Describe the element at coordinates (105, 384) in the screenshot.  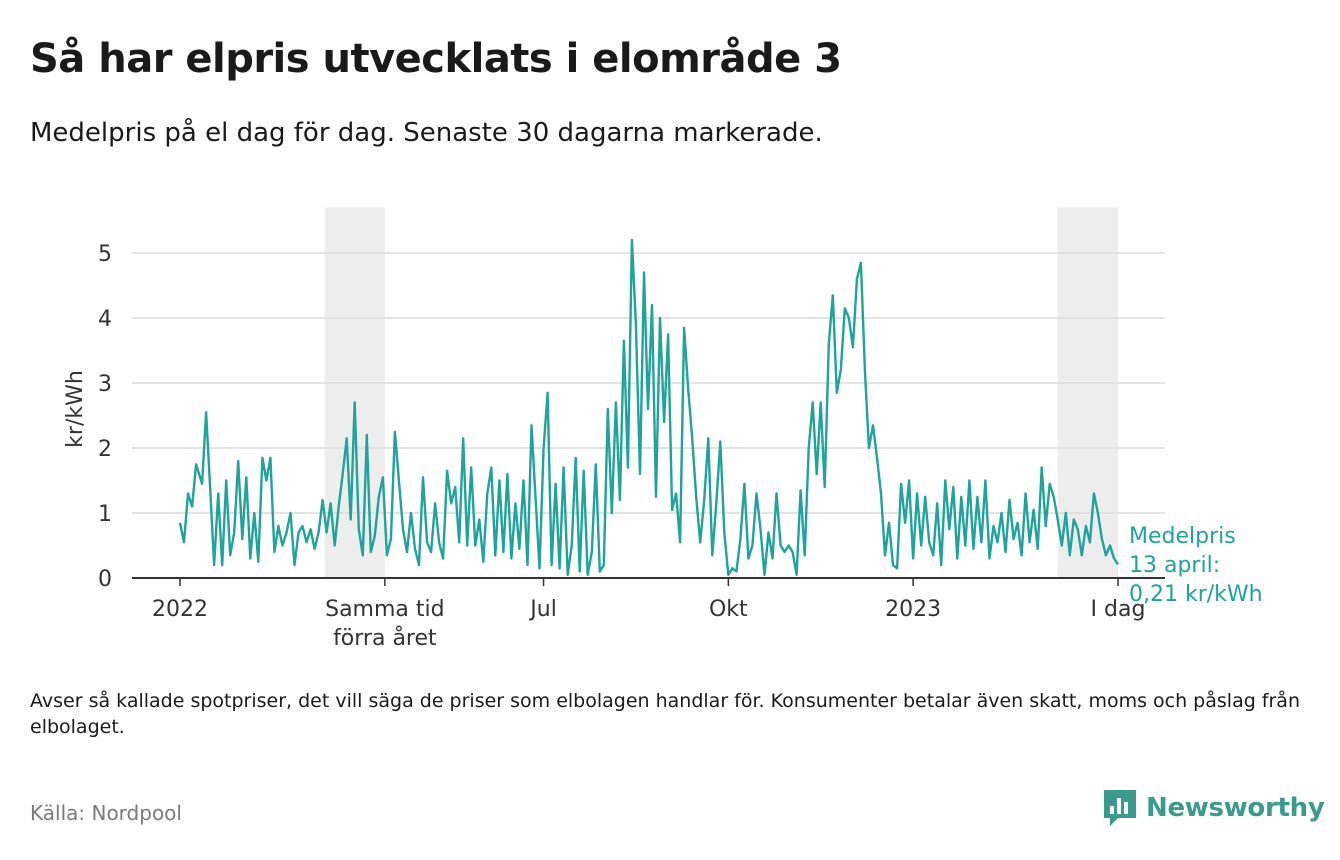
I see `y-tick-label: 3` at that location.